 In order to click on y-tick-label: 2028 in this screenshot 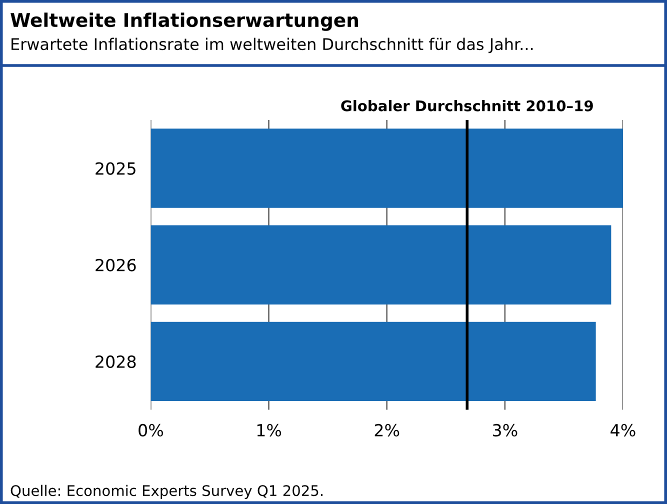, I will do `click(116, 361)`.